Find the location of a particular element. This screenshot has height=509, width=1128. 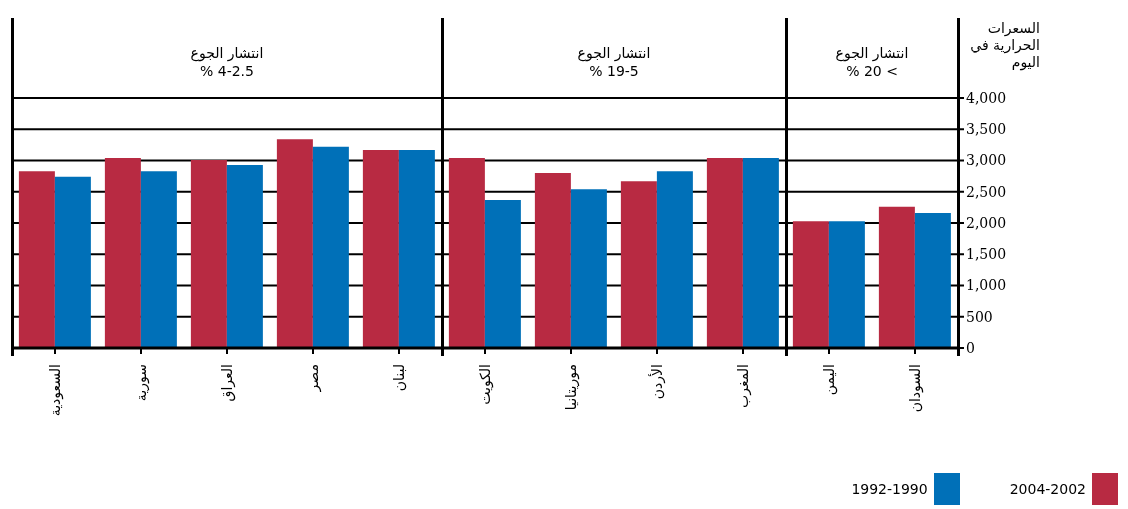

y-tick-label: 4,000 is located at coordinates (986, 97).